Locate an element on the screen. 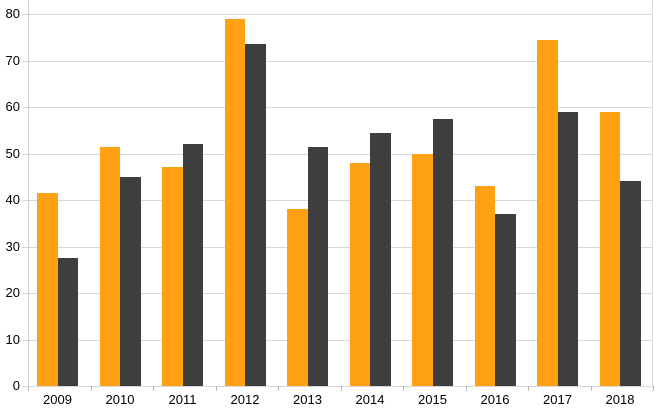 The height and width of the screenshot is (416, 661). x-axis-label-2009: 2009 is located at coordinates (57, 399).